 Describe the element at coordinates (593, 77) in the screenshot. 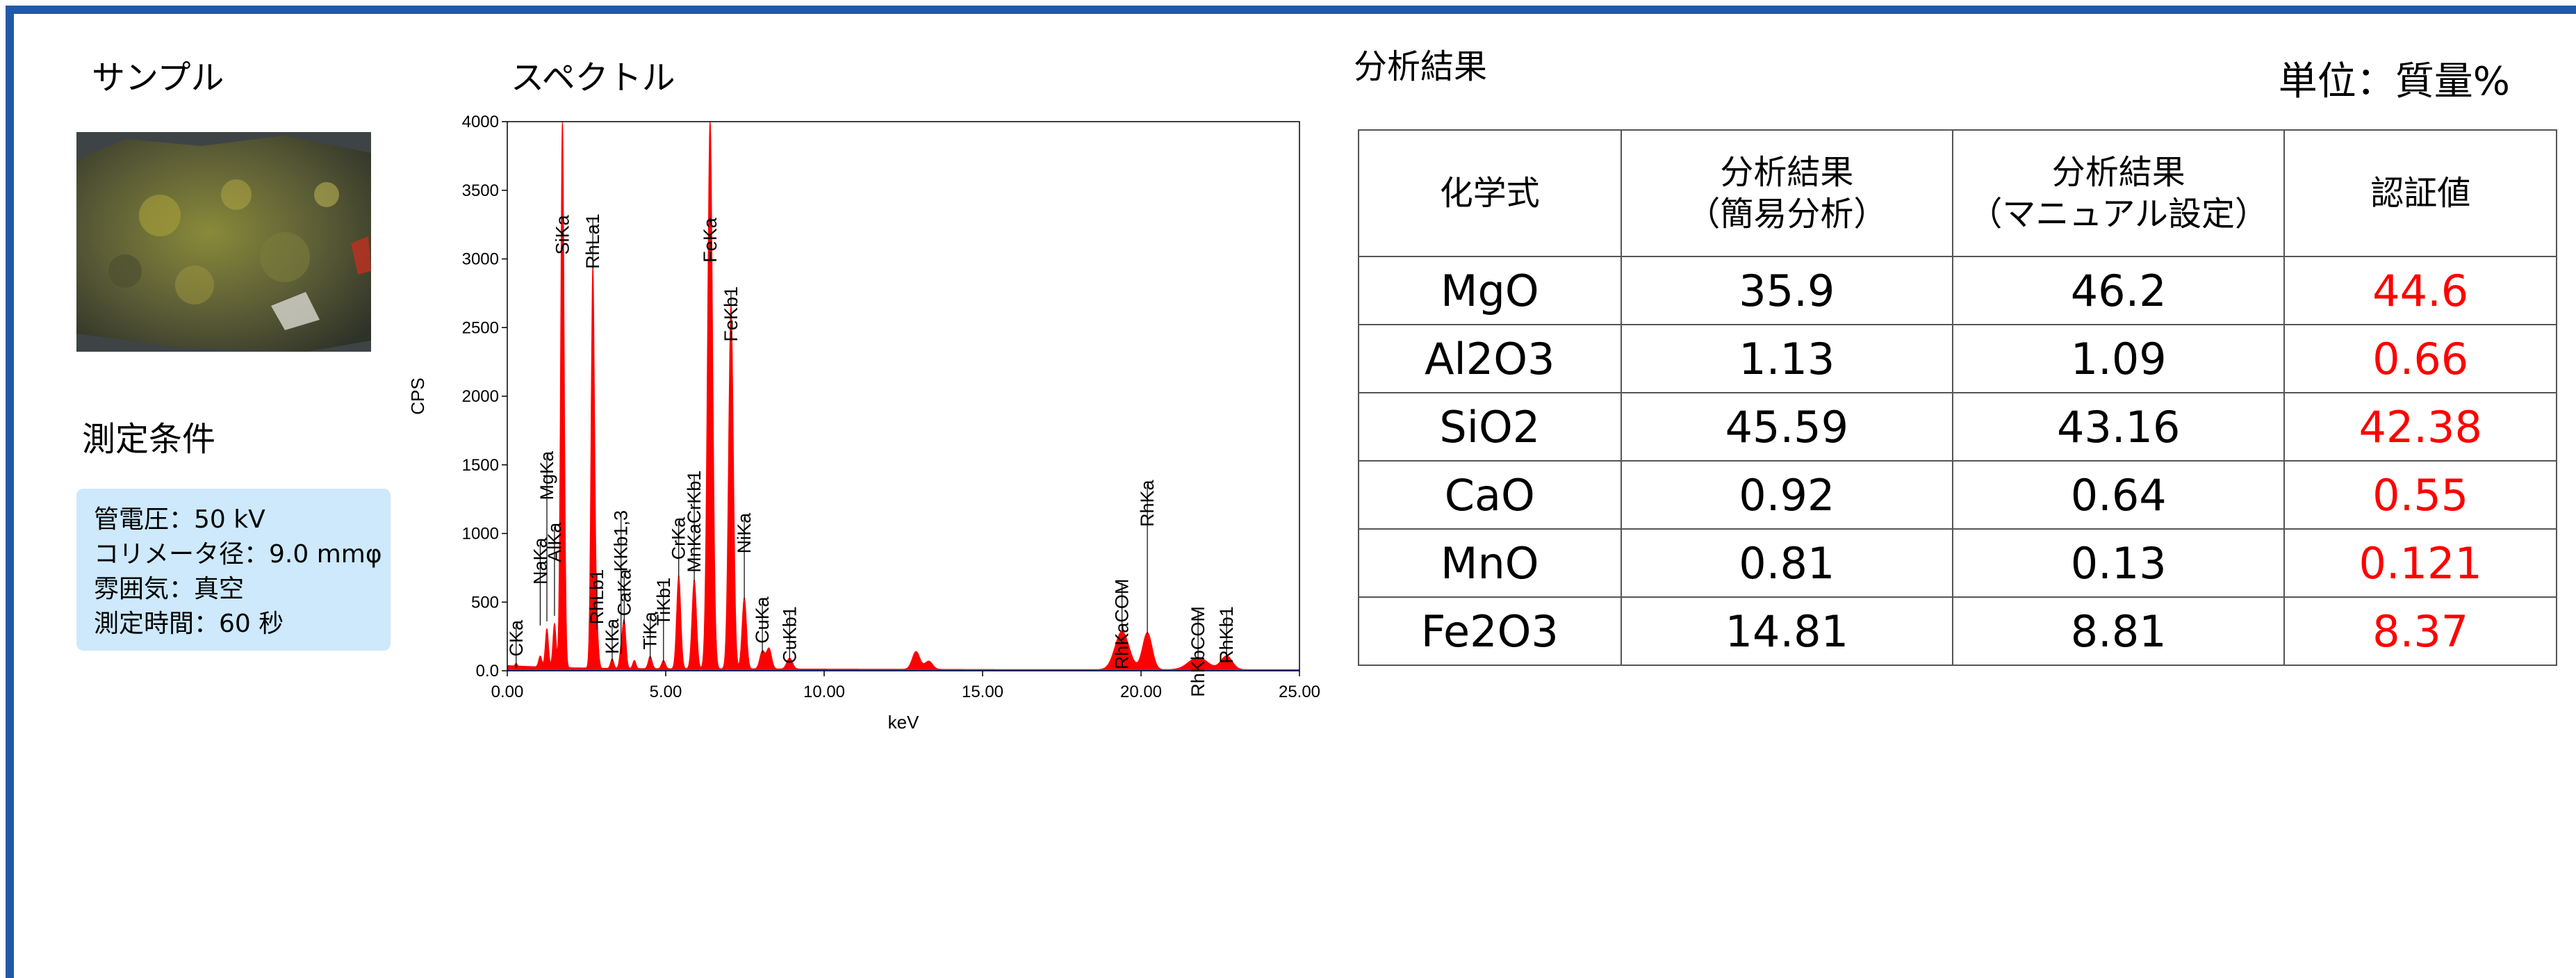

I see `spectrum-title: スペクトル` at that location.